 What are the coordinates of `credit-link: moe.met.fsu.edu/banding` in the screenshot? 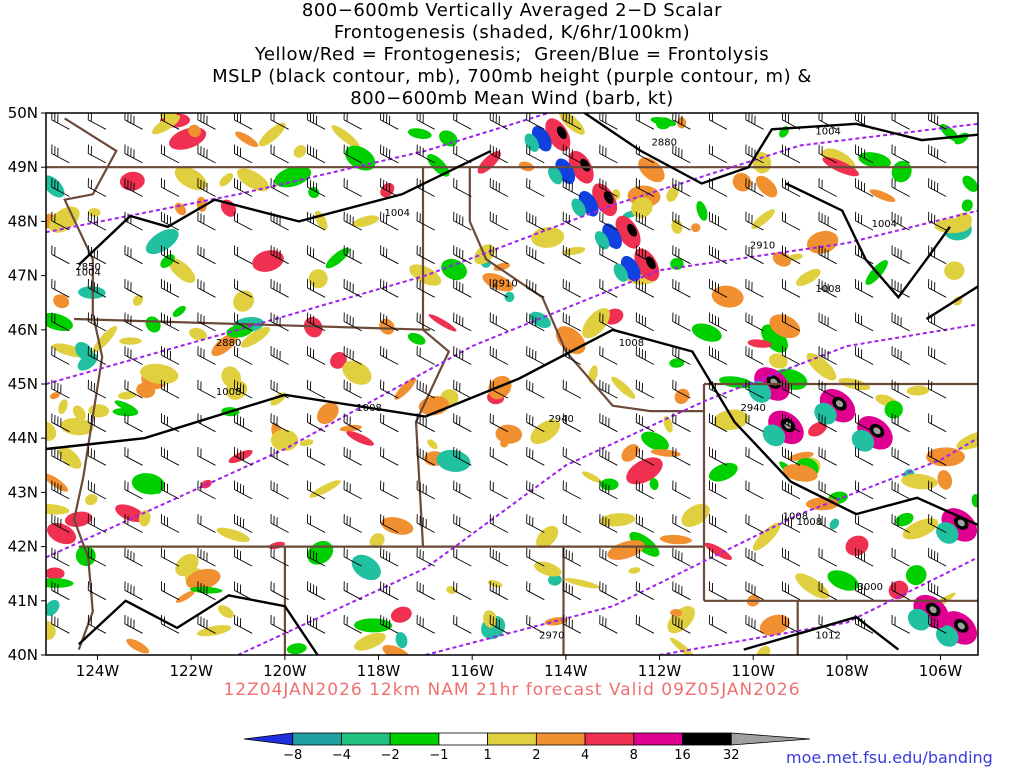 It's located at (889, 757).